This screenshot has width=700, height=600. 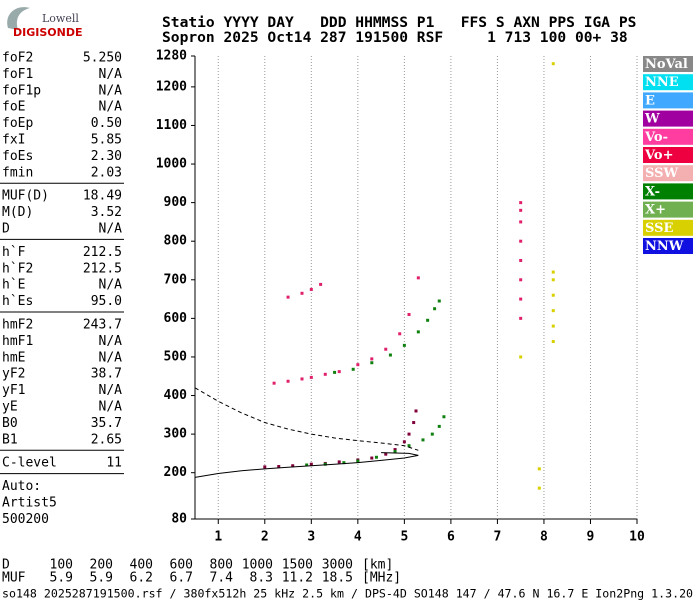 I want to click on param-value: 11, so click(x=114, y=463).